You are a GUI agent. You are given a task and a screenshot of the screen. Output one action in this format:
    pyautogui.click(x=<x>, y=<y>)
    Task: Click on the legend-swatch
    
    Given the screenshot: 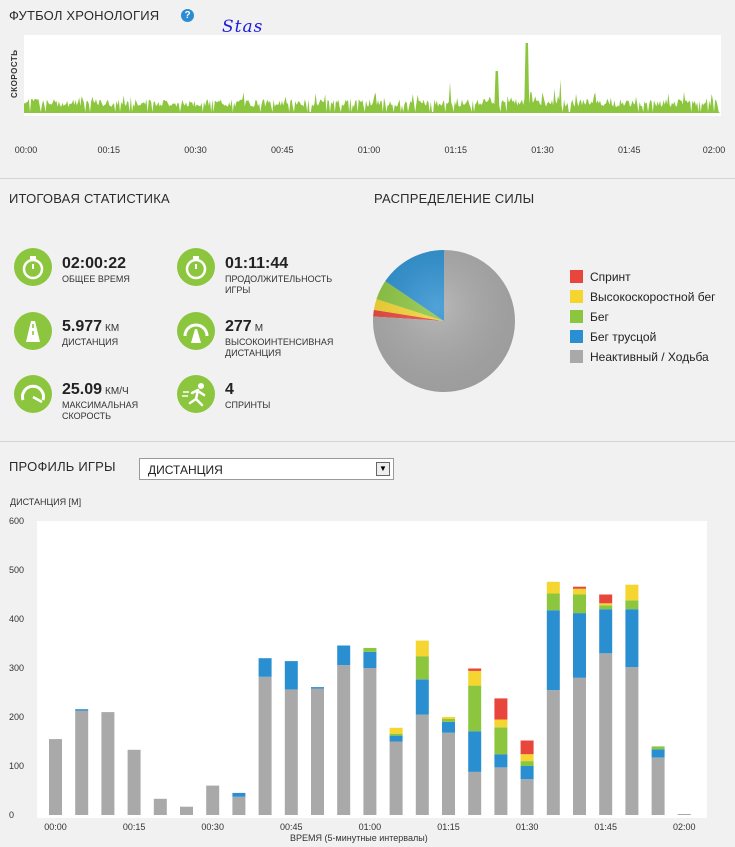 What is the action you would take?
    pyautogui.click(x=576, y=356)
    